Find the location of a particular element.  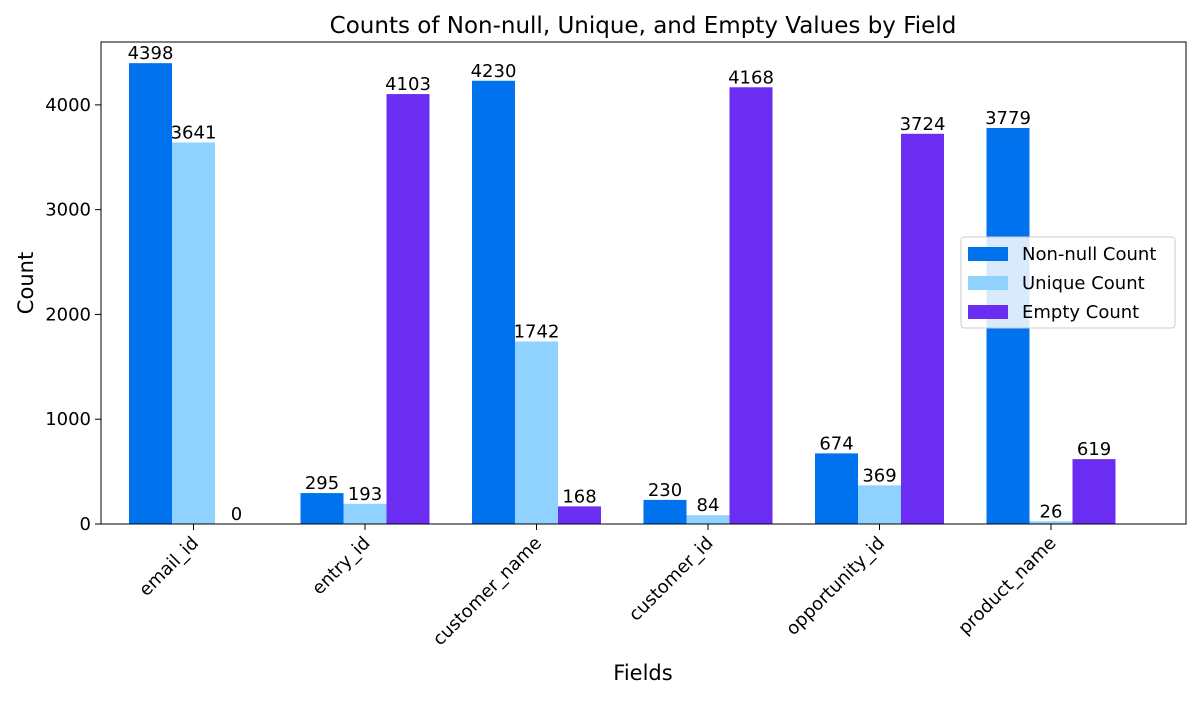

data-label: 168 is located at coordinates (579, 496).